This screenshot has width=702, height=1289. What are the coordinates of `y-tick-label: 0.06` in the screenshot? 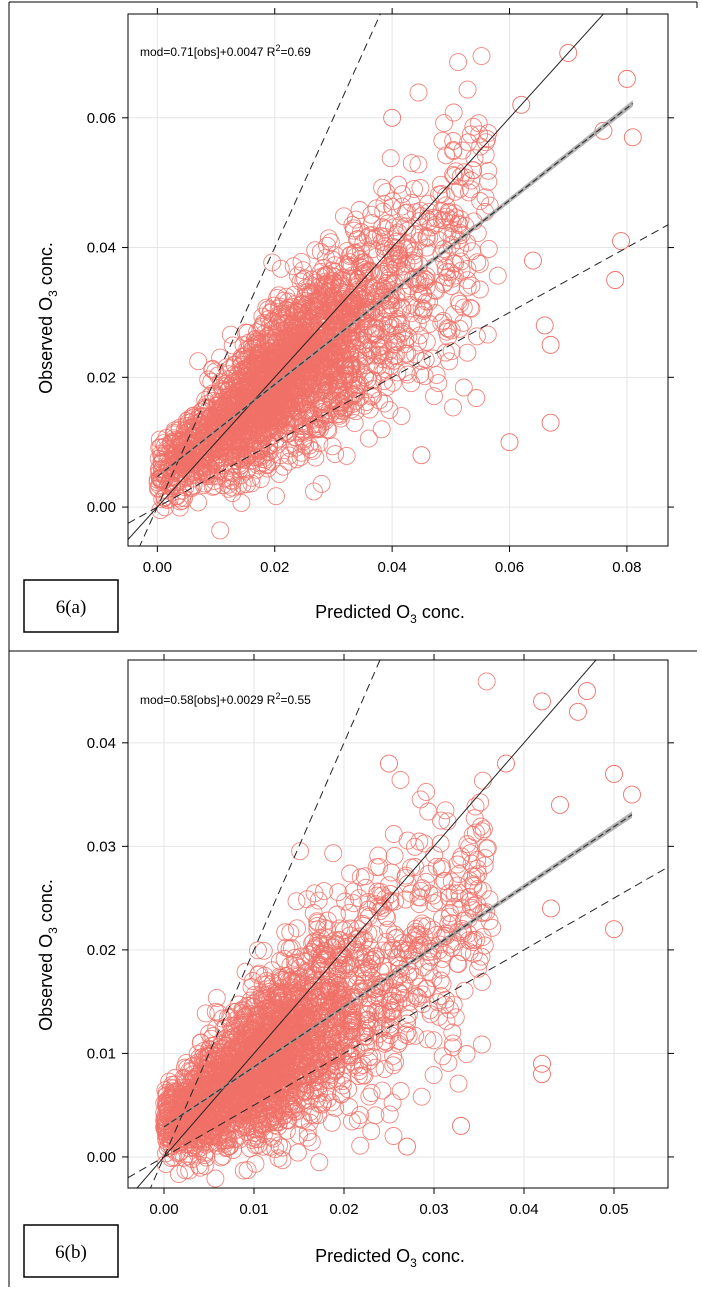 It's located at (101, 118).